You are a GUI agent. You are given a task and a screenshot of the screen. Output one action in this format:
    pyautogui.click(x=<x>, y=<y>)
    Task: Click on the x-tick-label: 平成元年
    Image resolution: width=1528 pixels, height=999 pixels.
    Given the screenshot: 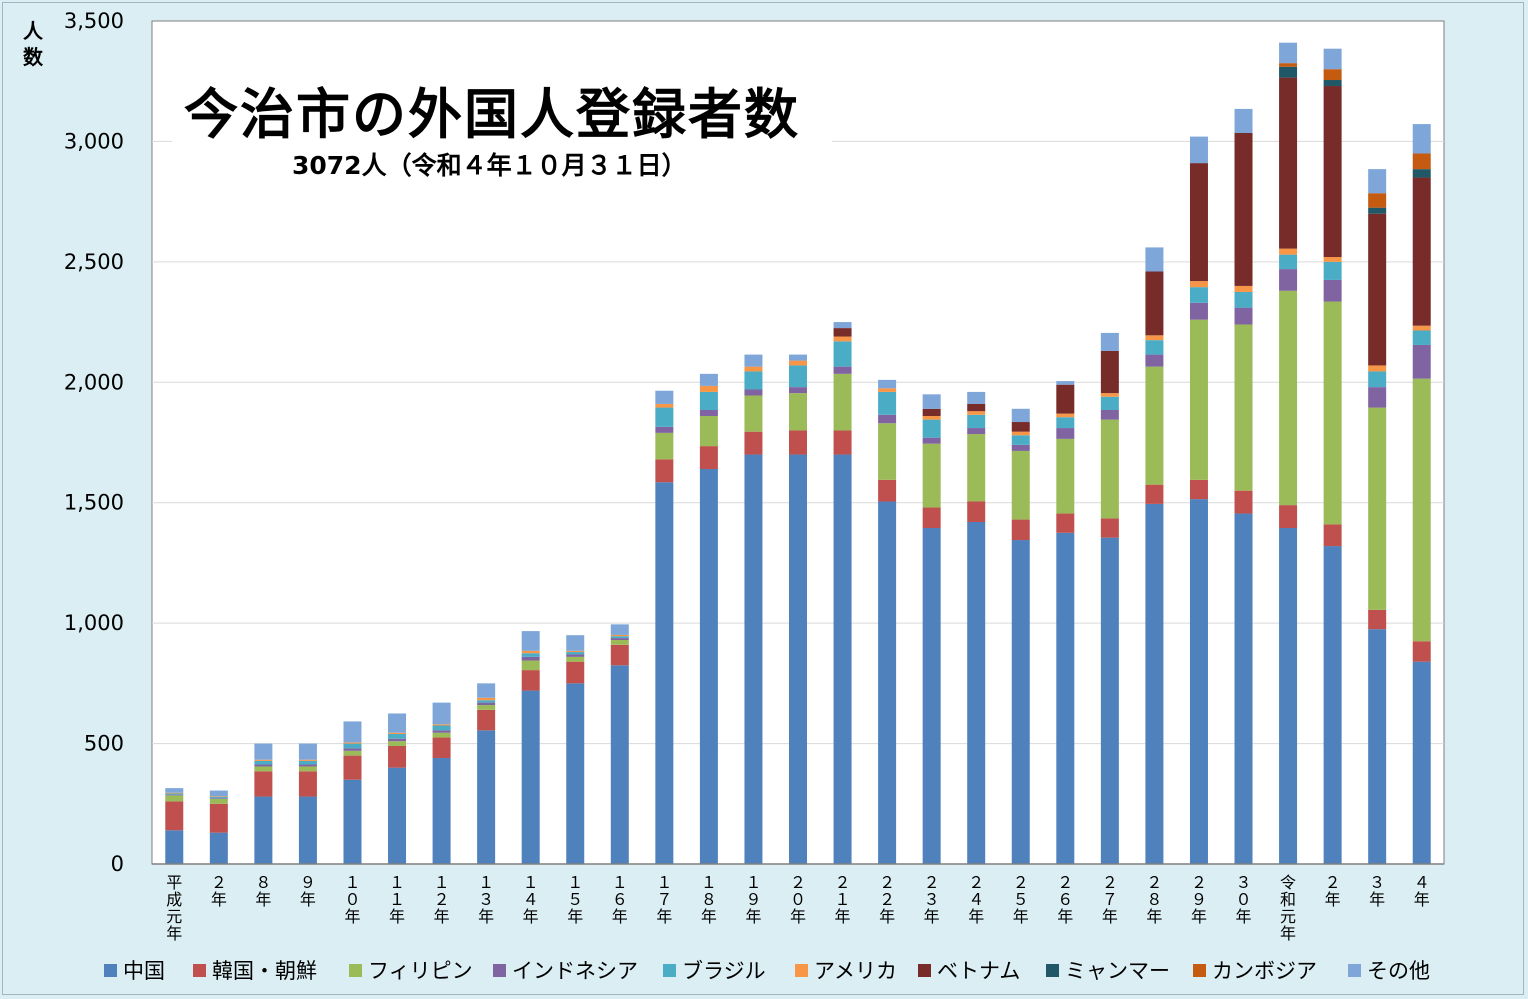 What is the action you would take?
    pyautogui.click(x=174, y=908)
    